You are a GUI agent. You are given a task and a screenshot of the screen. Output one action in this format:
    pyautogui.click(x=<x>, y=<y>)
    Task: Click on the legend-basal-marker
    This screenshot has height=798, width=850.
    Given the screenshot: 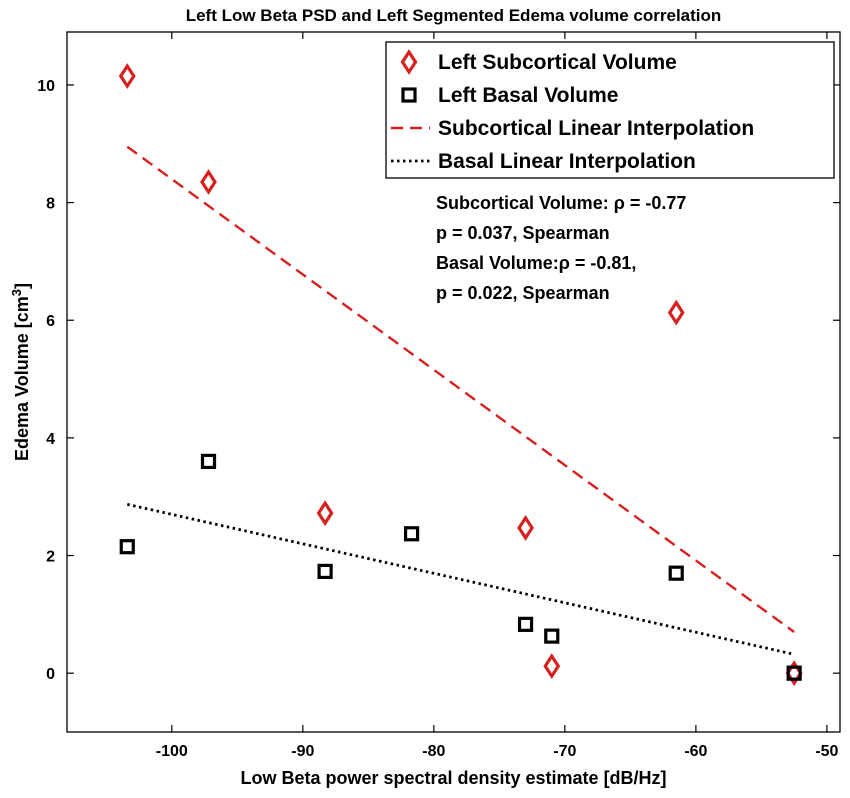 What is the action you would take?
    pyautogui.click(x=409, y=95)
    